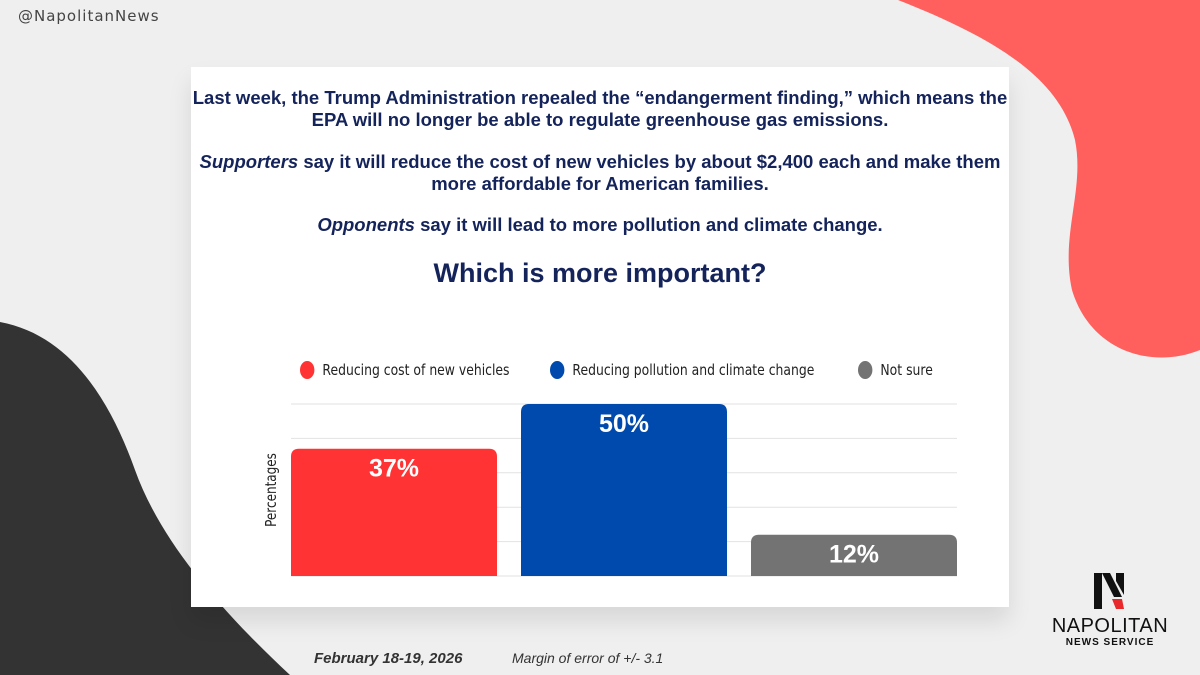 Image resolution: width=1200 pixels, height=675 pixels. Describe the element at coordinates (394, 469) in the screenshot. I see `bar-value-label-0: 37%` at that location.